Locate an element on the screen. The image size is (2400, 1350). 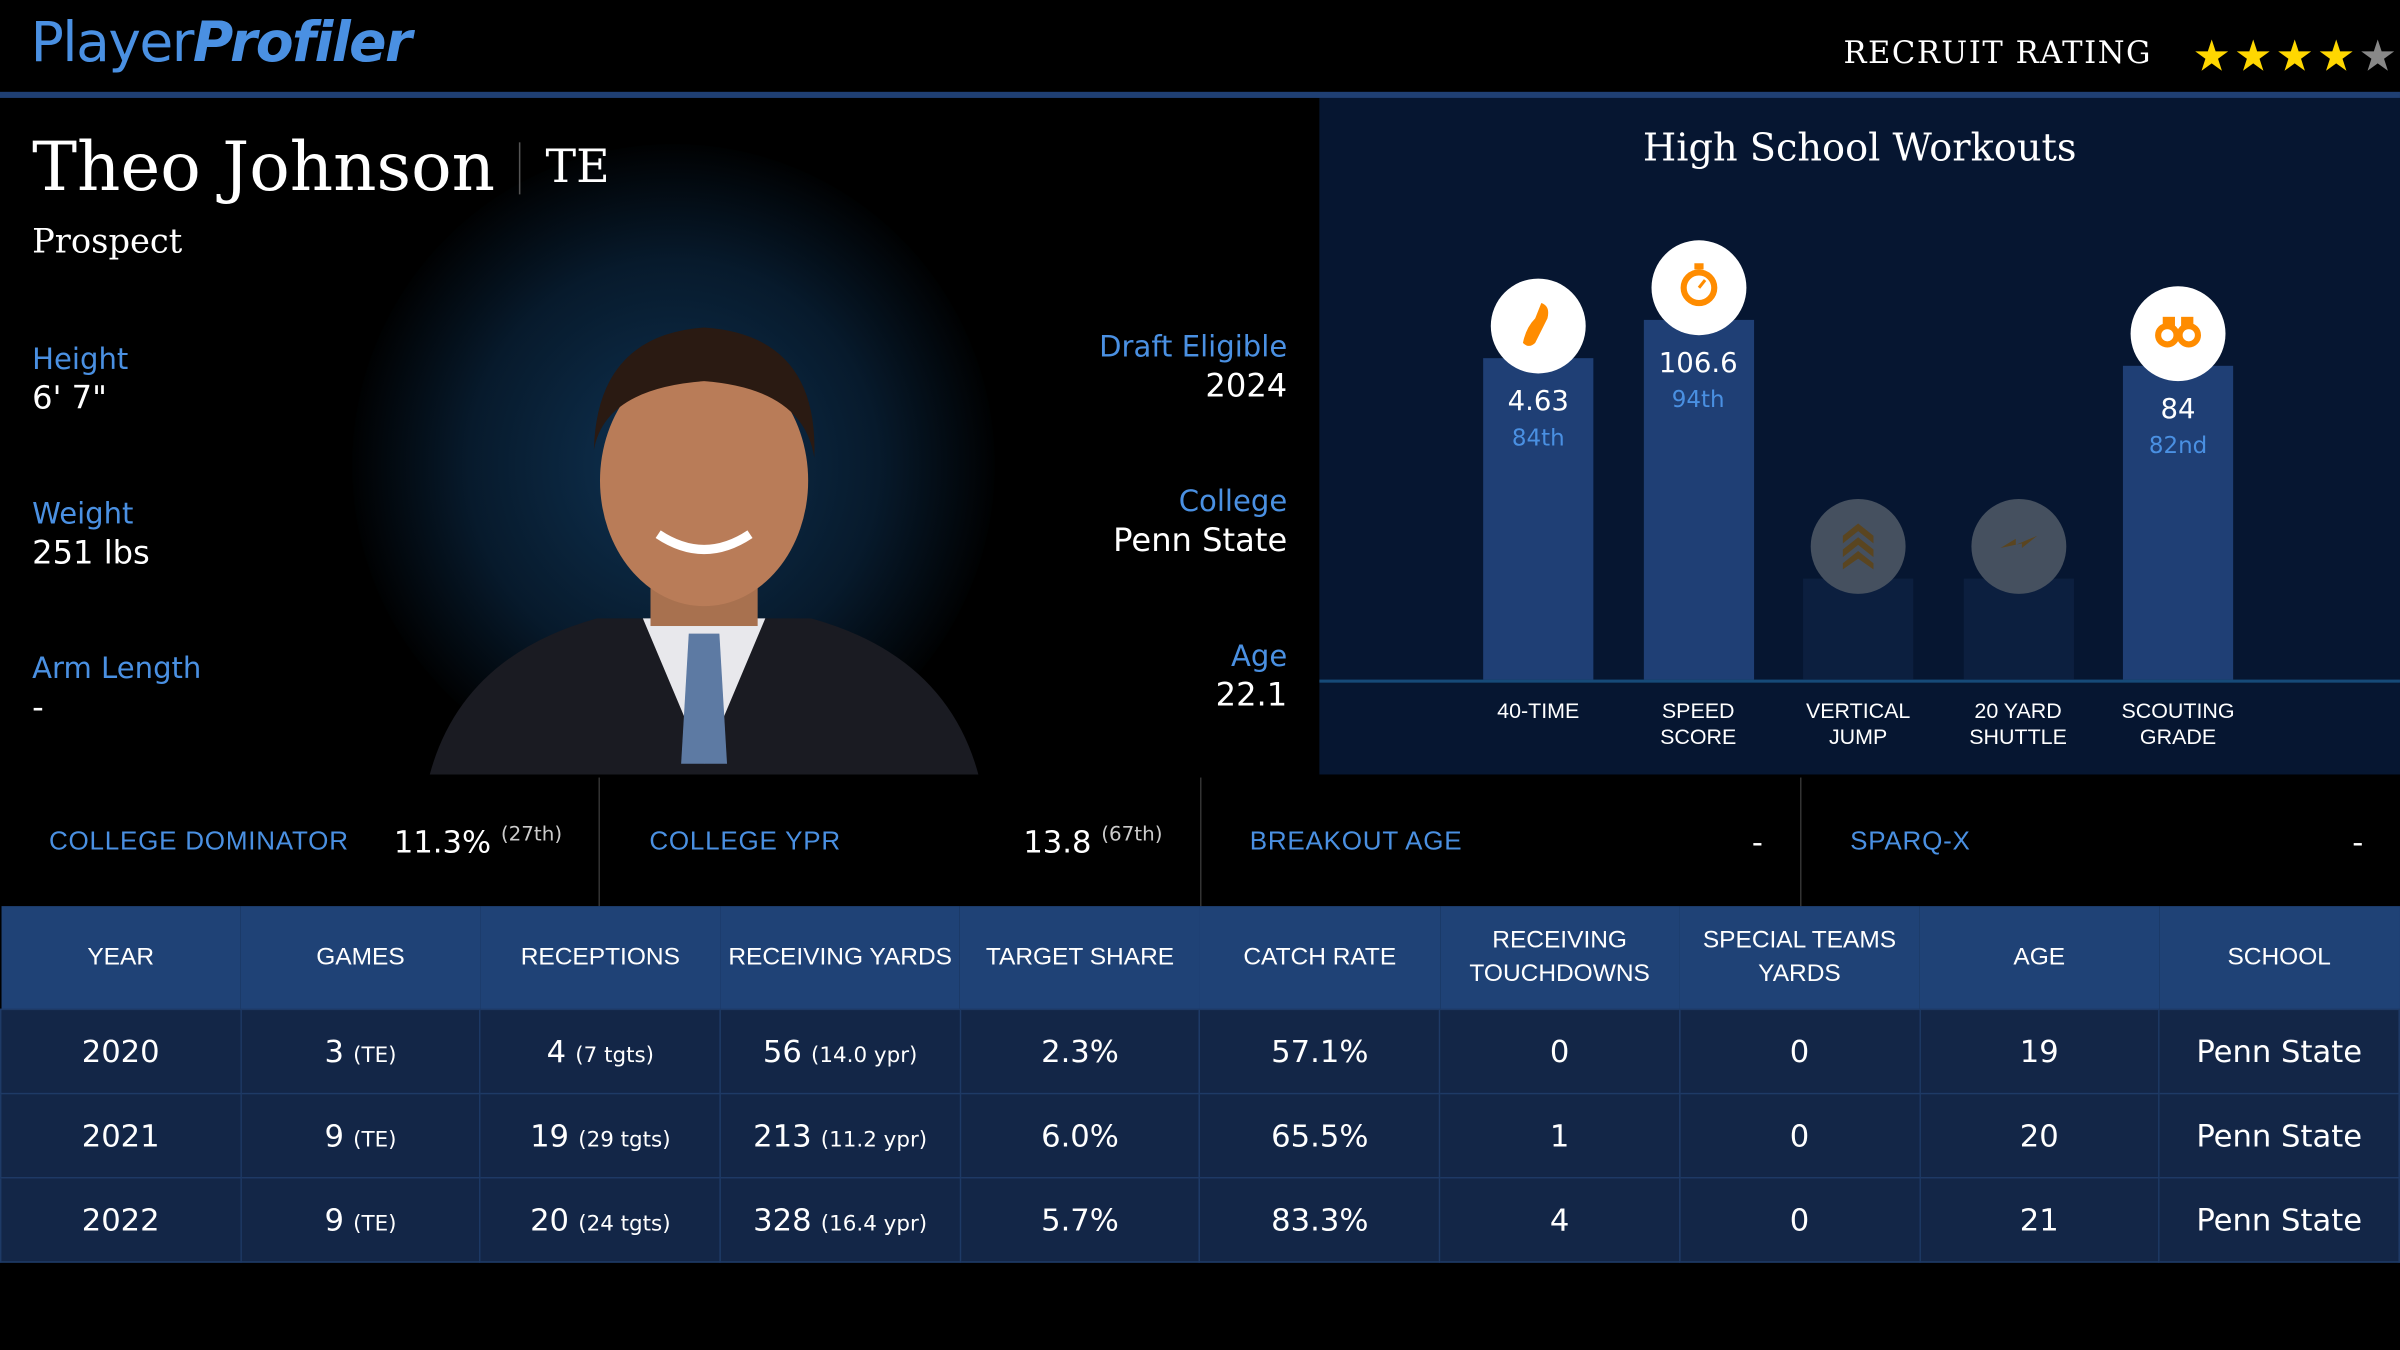
stat-rank: (27th) is located at coordinates (531, 835).